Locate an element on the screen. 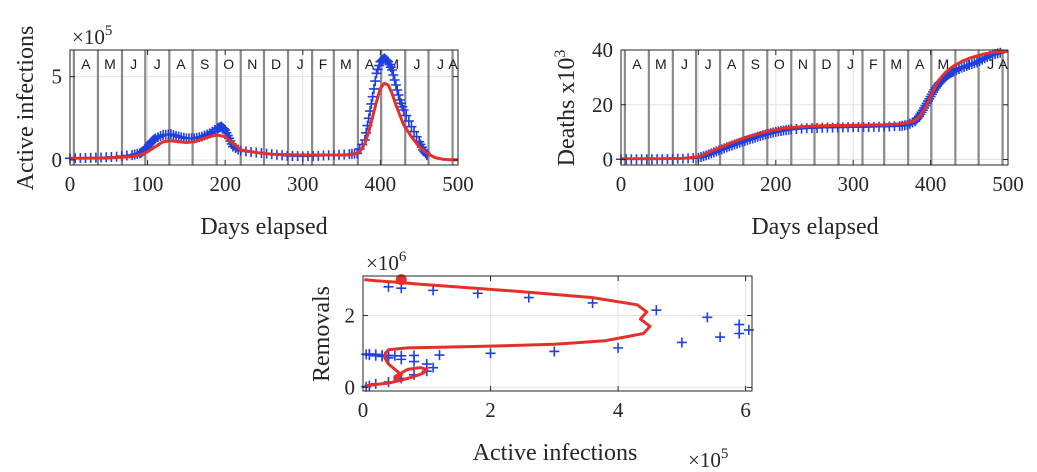  y-tick-label: 20 is located at coordinates (602, 105).